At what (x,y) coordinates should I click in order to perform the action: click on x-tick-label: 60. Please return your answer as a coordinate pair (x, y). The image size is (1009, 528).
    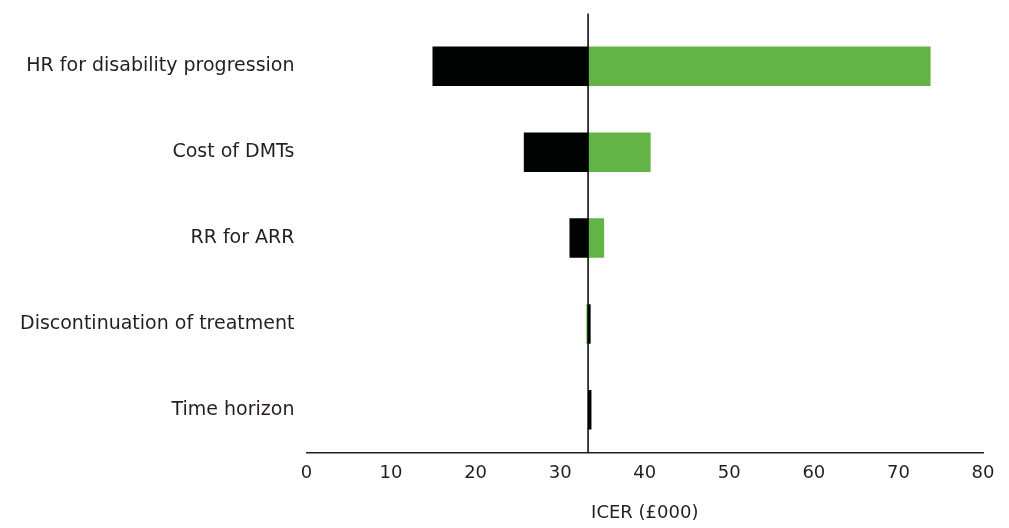
    Looking at the image, I should click on (814, 472).